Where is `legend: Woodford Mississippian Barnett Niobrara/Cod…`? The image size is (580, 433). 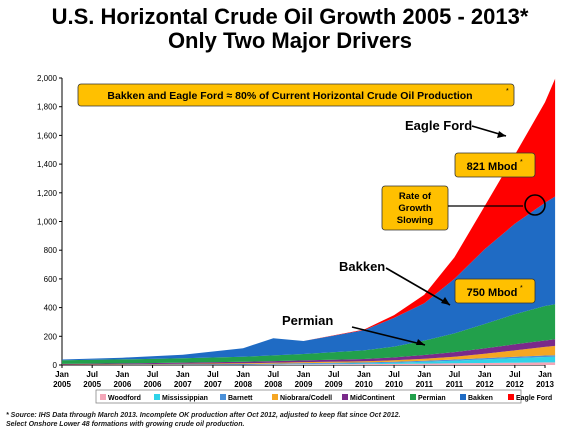
legend: Woodford Mississippian Barnett Niobrara/Cod… is located at coordinates (323, 396).